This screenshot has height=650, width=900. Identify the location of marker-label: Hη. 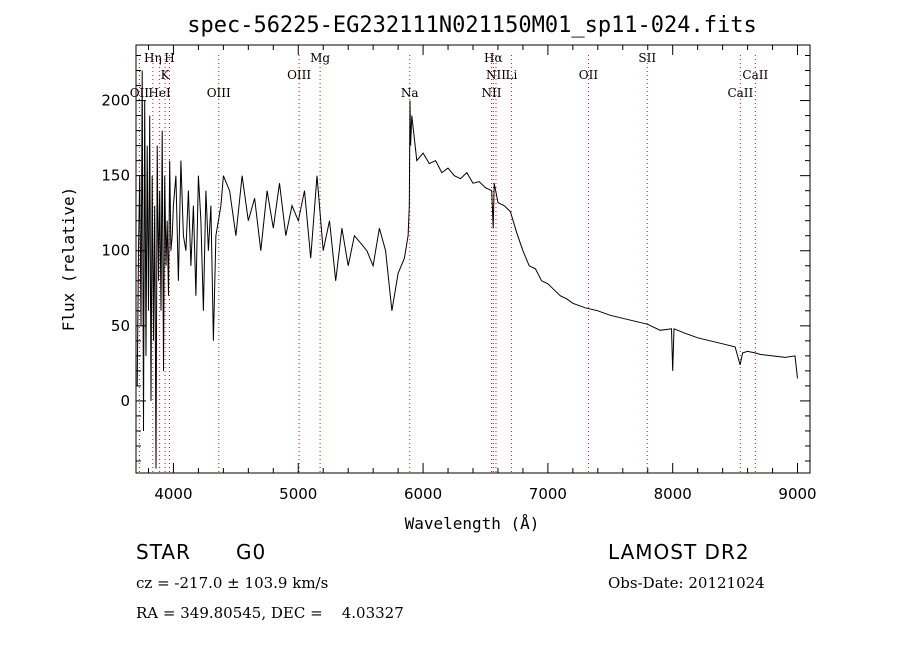
(153, 58).